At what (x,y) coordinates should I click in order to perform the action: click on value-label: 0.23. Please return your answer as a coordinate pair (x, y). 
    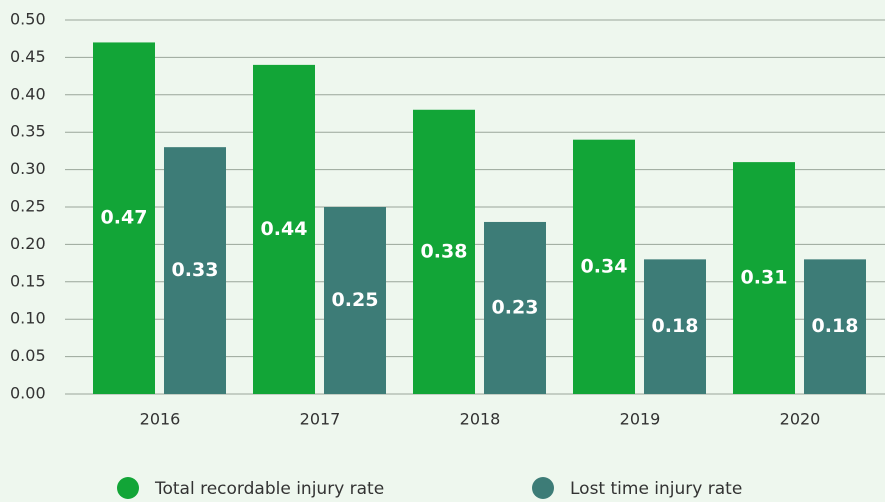
    Looking at the image, I should click on (515, 307).